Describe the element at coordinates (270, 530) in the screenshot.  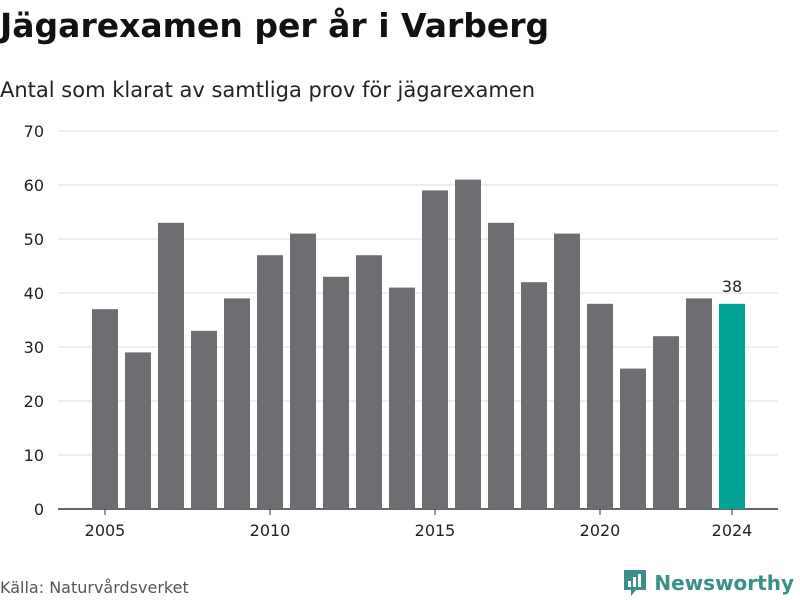
I see `x-tick-label: 2010` at that location.